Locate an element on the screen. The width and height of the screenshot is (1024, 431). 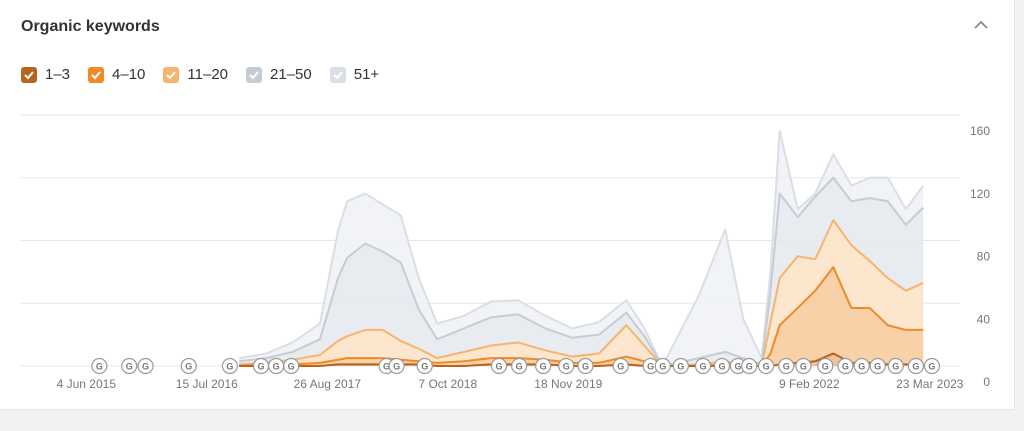
legend-item: 51+ is located at coordinates (354, 74).